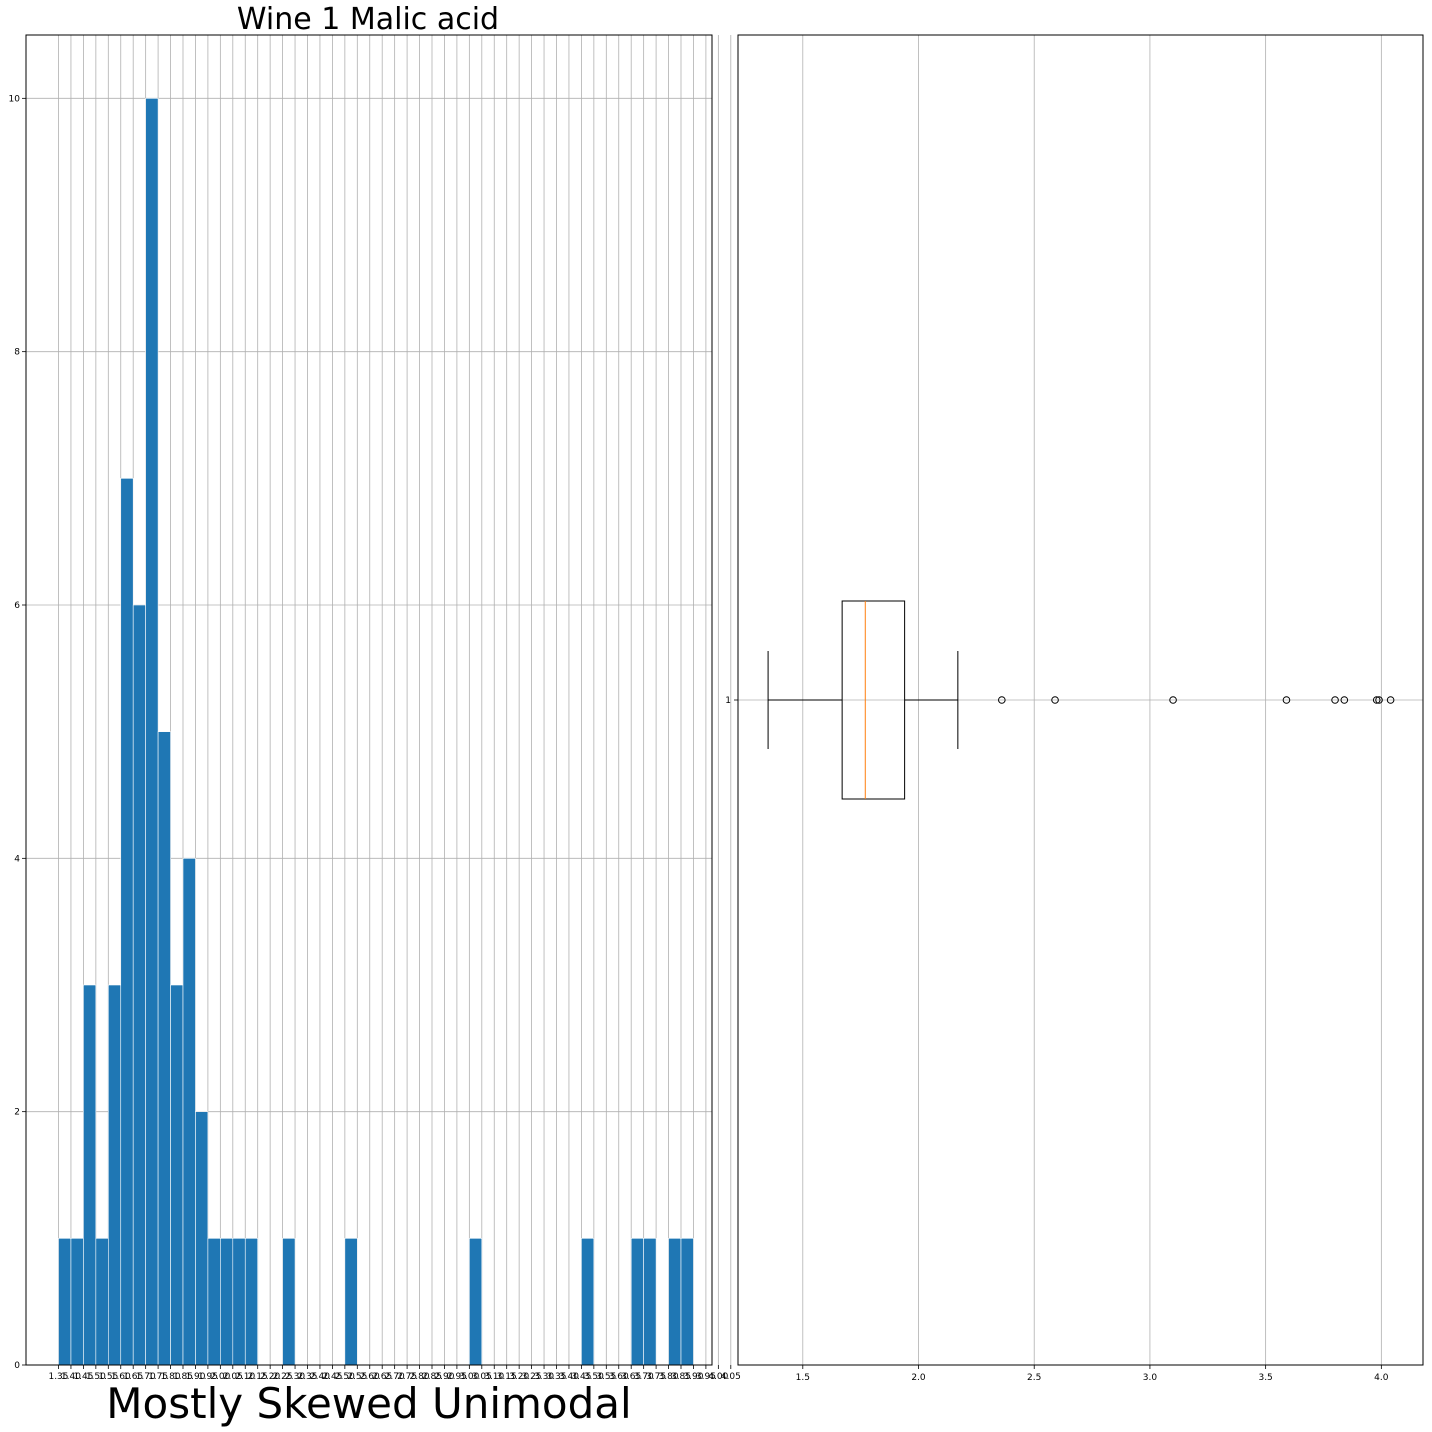  I want to click on histogram-x-tick-label: 1.85, so click(183, 1377).